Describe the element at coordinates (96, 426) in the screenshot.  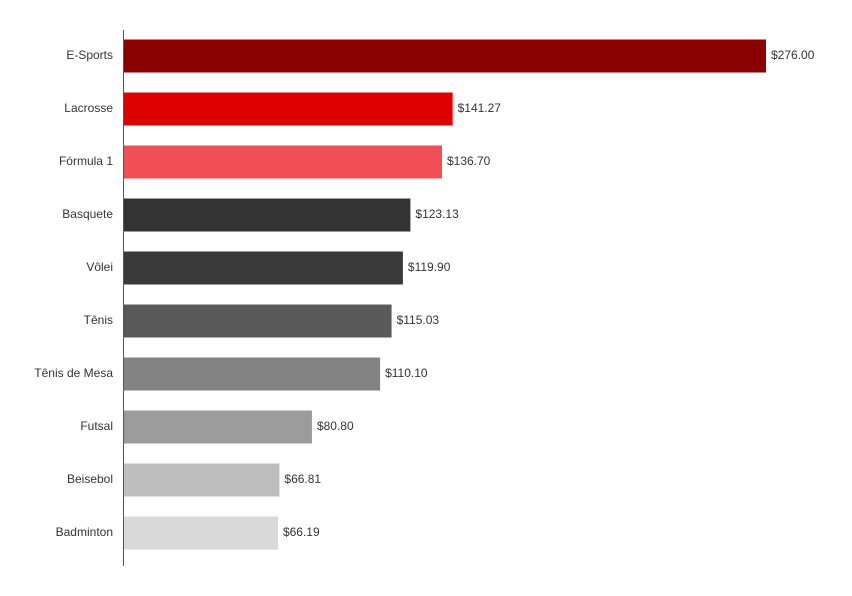
I see `y-tick-label: Futsal` at that location.